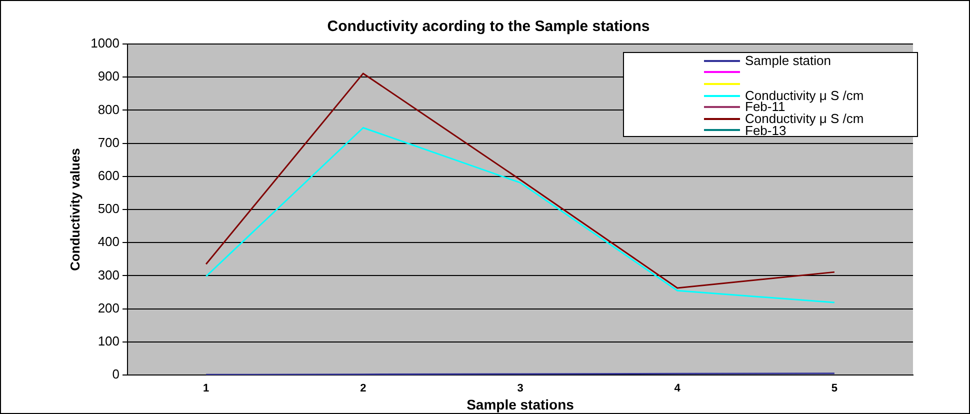 The image size is (970, 414). Describe the element at coordinates (678, 388) in the screenshot. I see `x-tick-label: 4` at that location.